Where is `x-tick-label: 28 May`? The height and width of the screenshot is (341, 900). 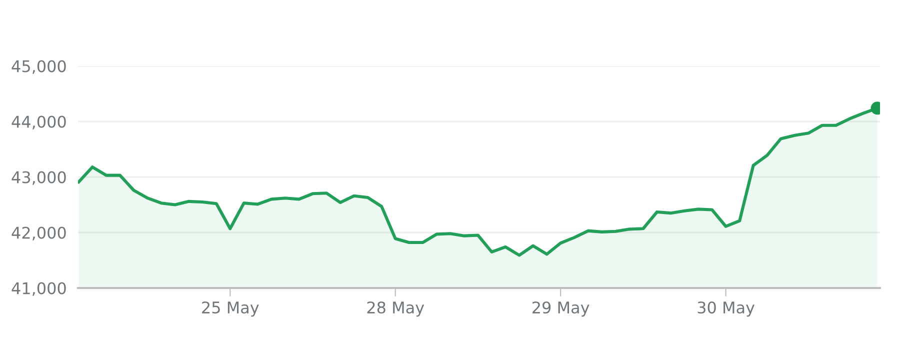 x-tick-label: 28 May is located at coordinates (395, 309).